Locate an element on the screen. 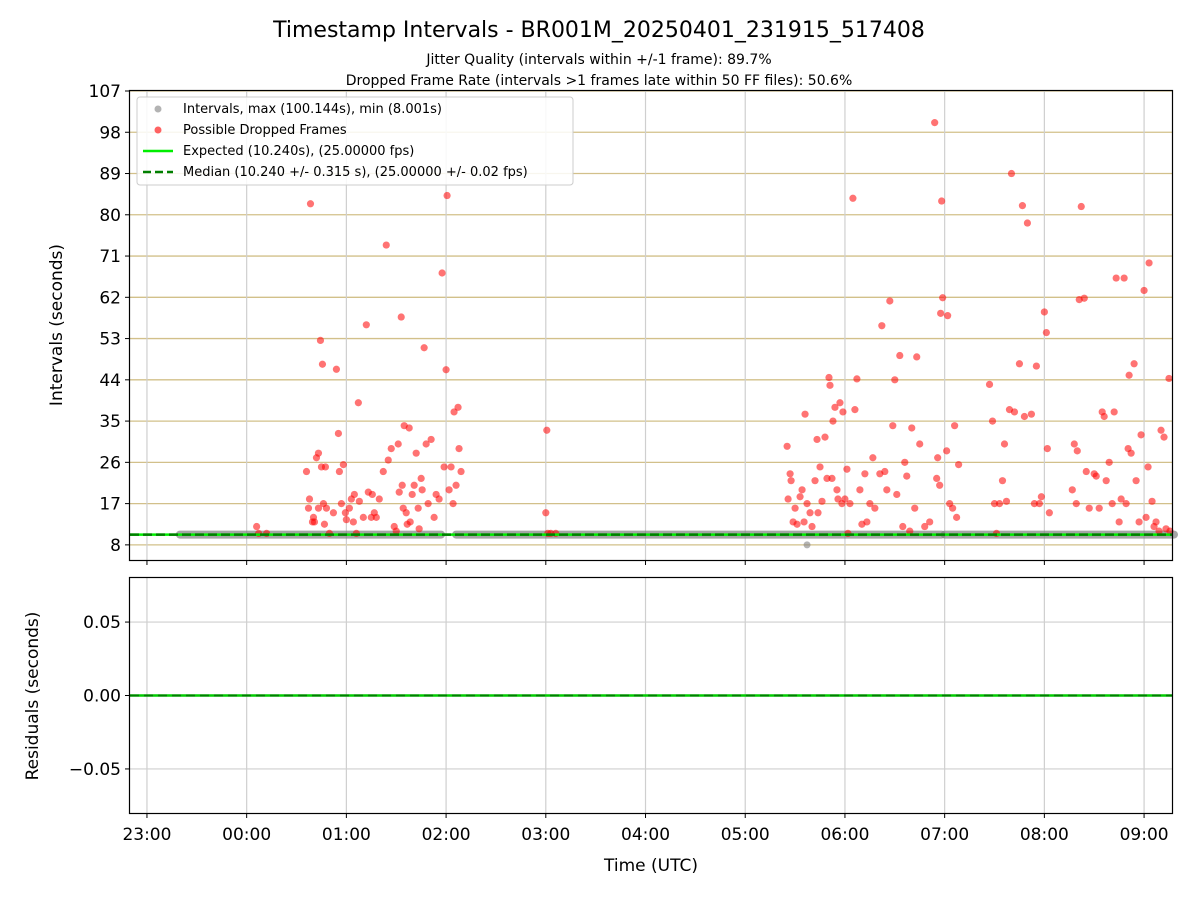  residuals-y-tick-label: 0.05 is located at coordinates (102, 623).